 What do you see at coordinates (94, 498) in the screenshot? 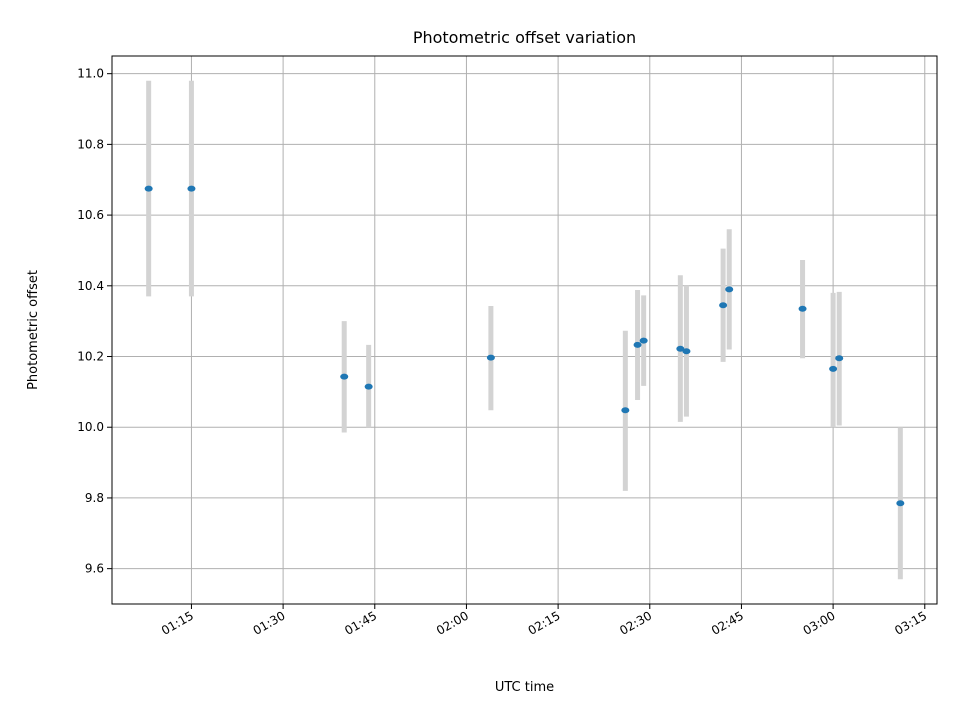
I see `y-tick-label: 9.8` at bounding box center [94, 498].